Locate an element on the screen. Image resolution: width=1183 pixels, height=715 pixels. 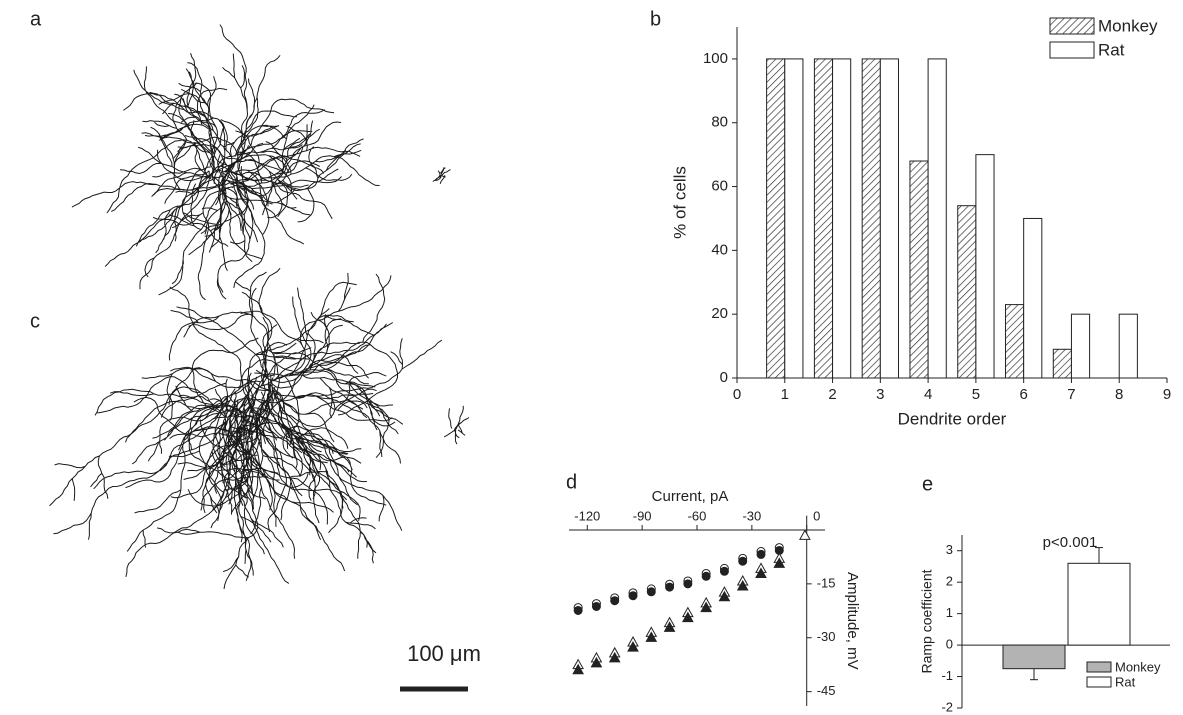
x-tick-label: 3 is located at coordinates (880, 394).